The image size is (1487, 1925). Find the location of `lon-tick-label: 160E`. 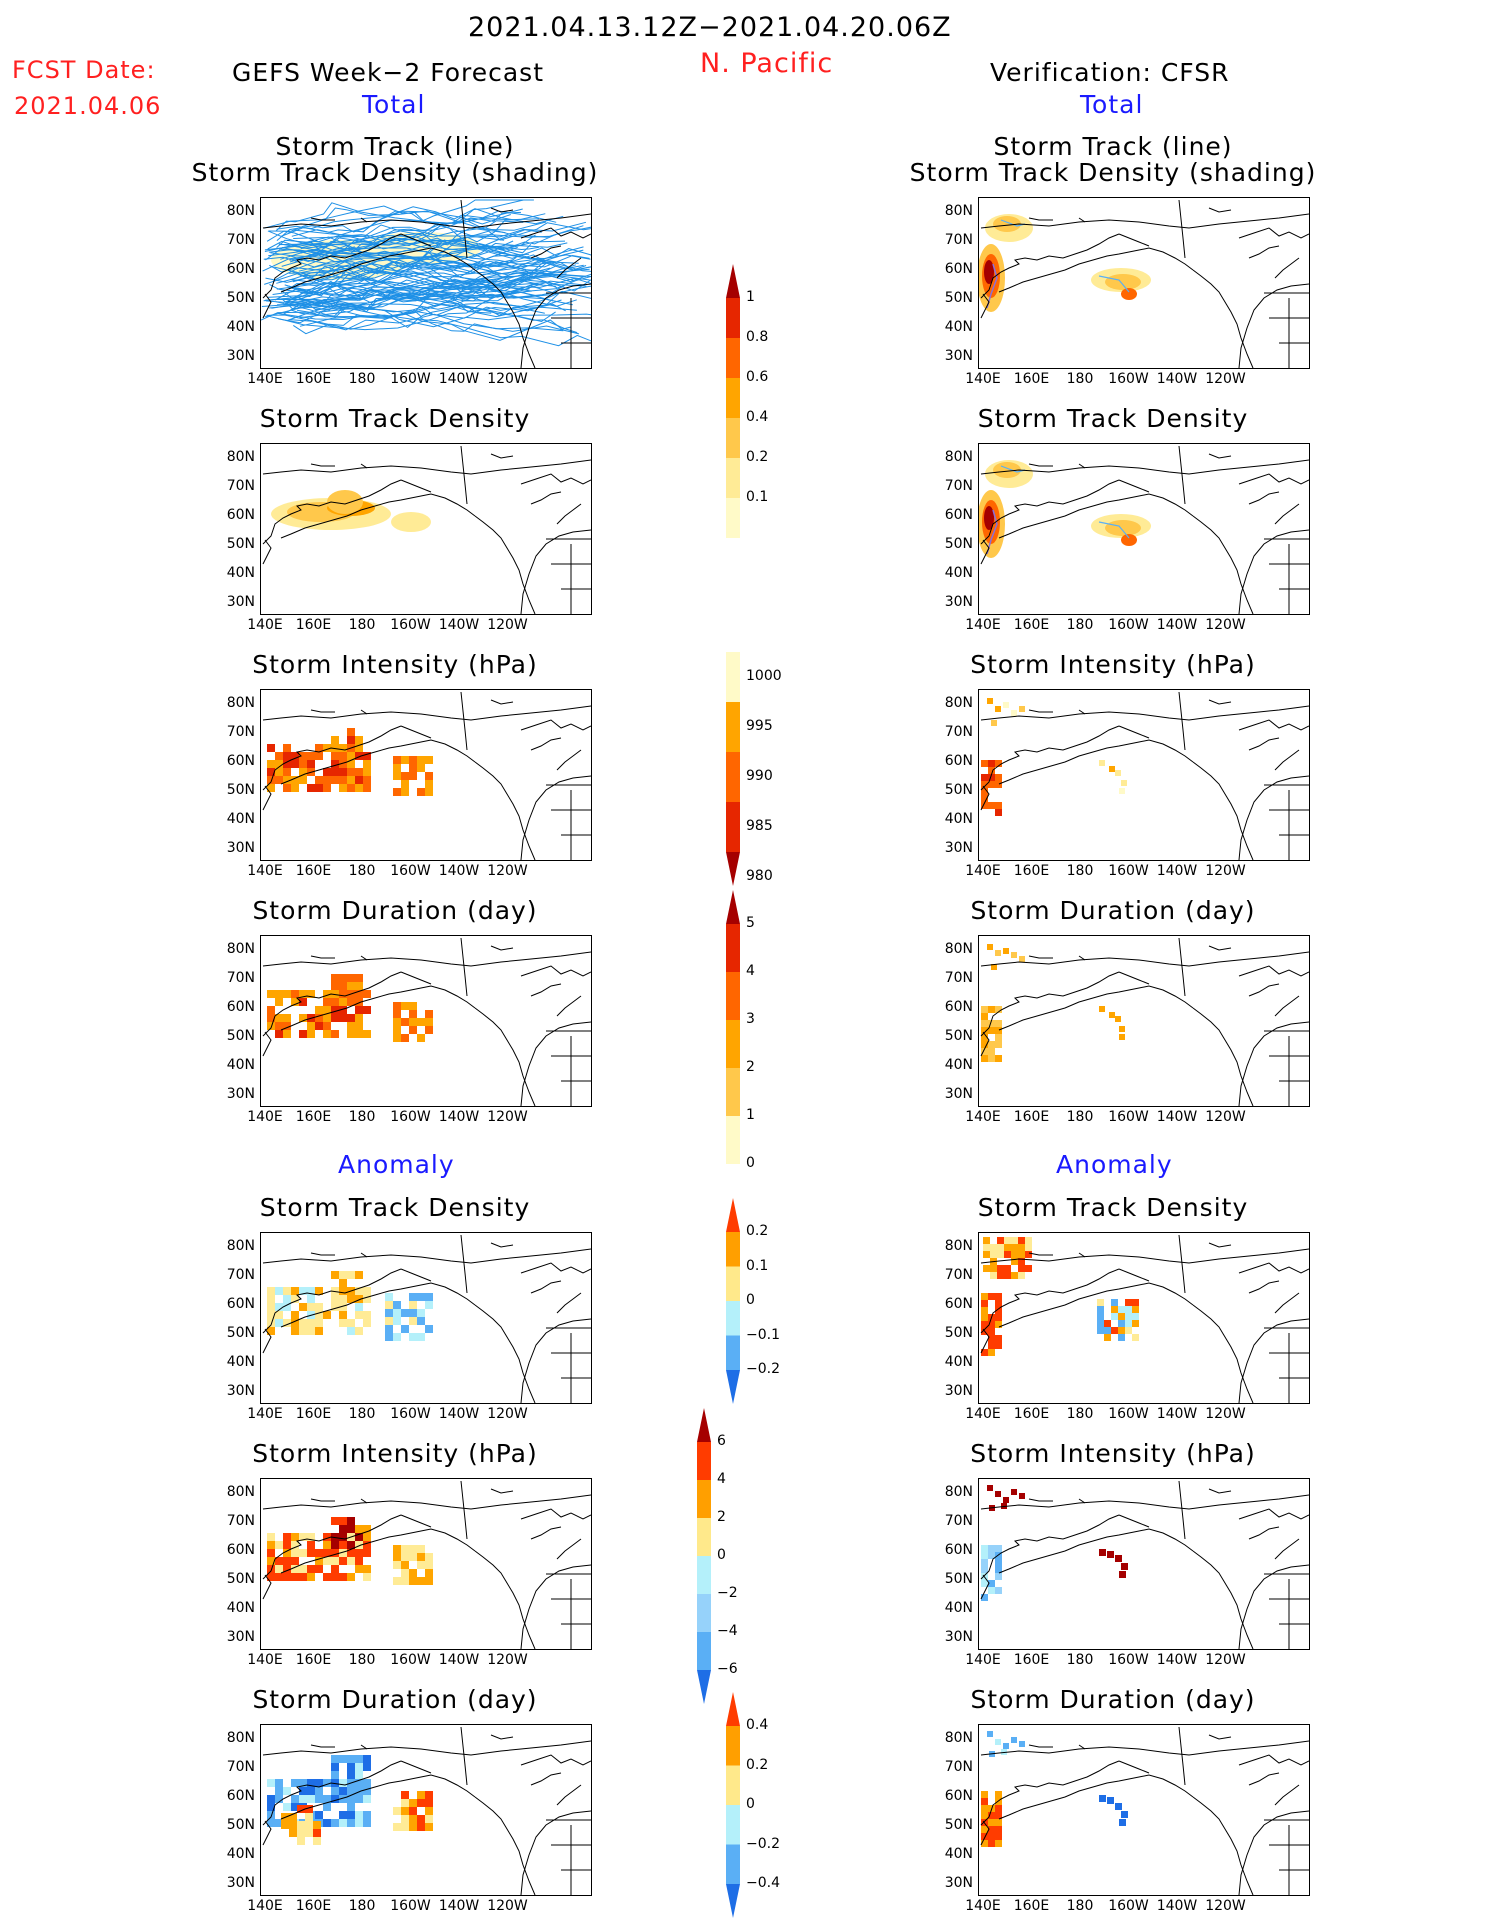

lon-tick-label: 160E is located at coordinates (313, 379).